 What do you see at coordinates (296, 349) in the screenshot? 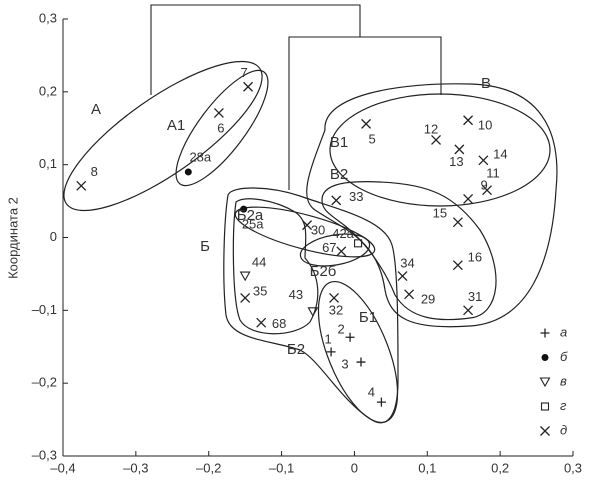
I see `cluster-label: Б2` at bounding box center [296, 349].